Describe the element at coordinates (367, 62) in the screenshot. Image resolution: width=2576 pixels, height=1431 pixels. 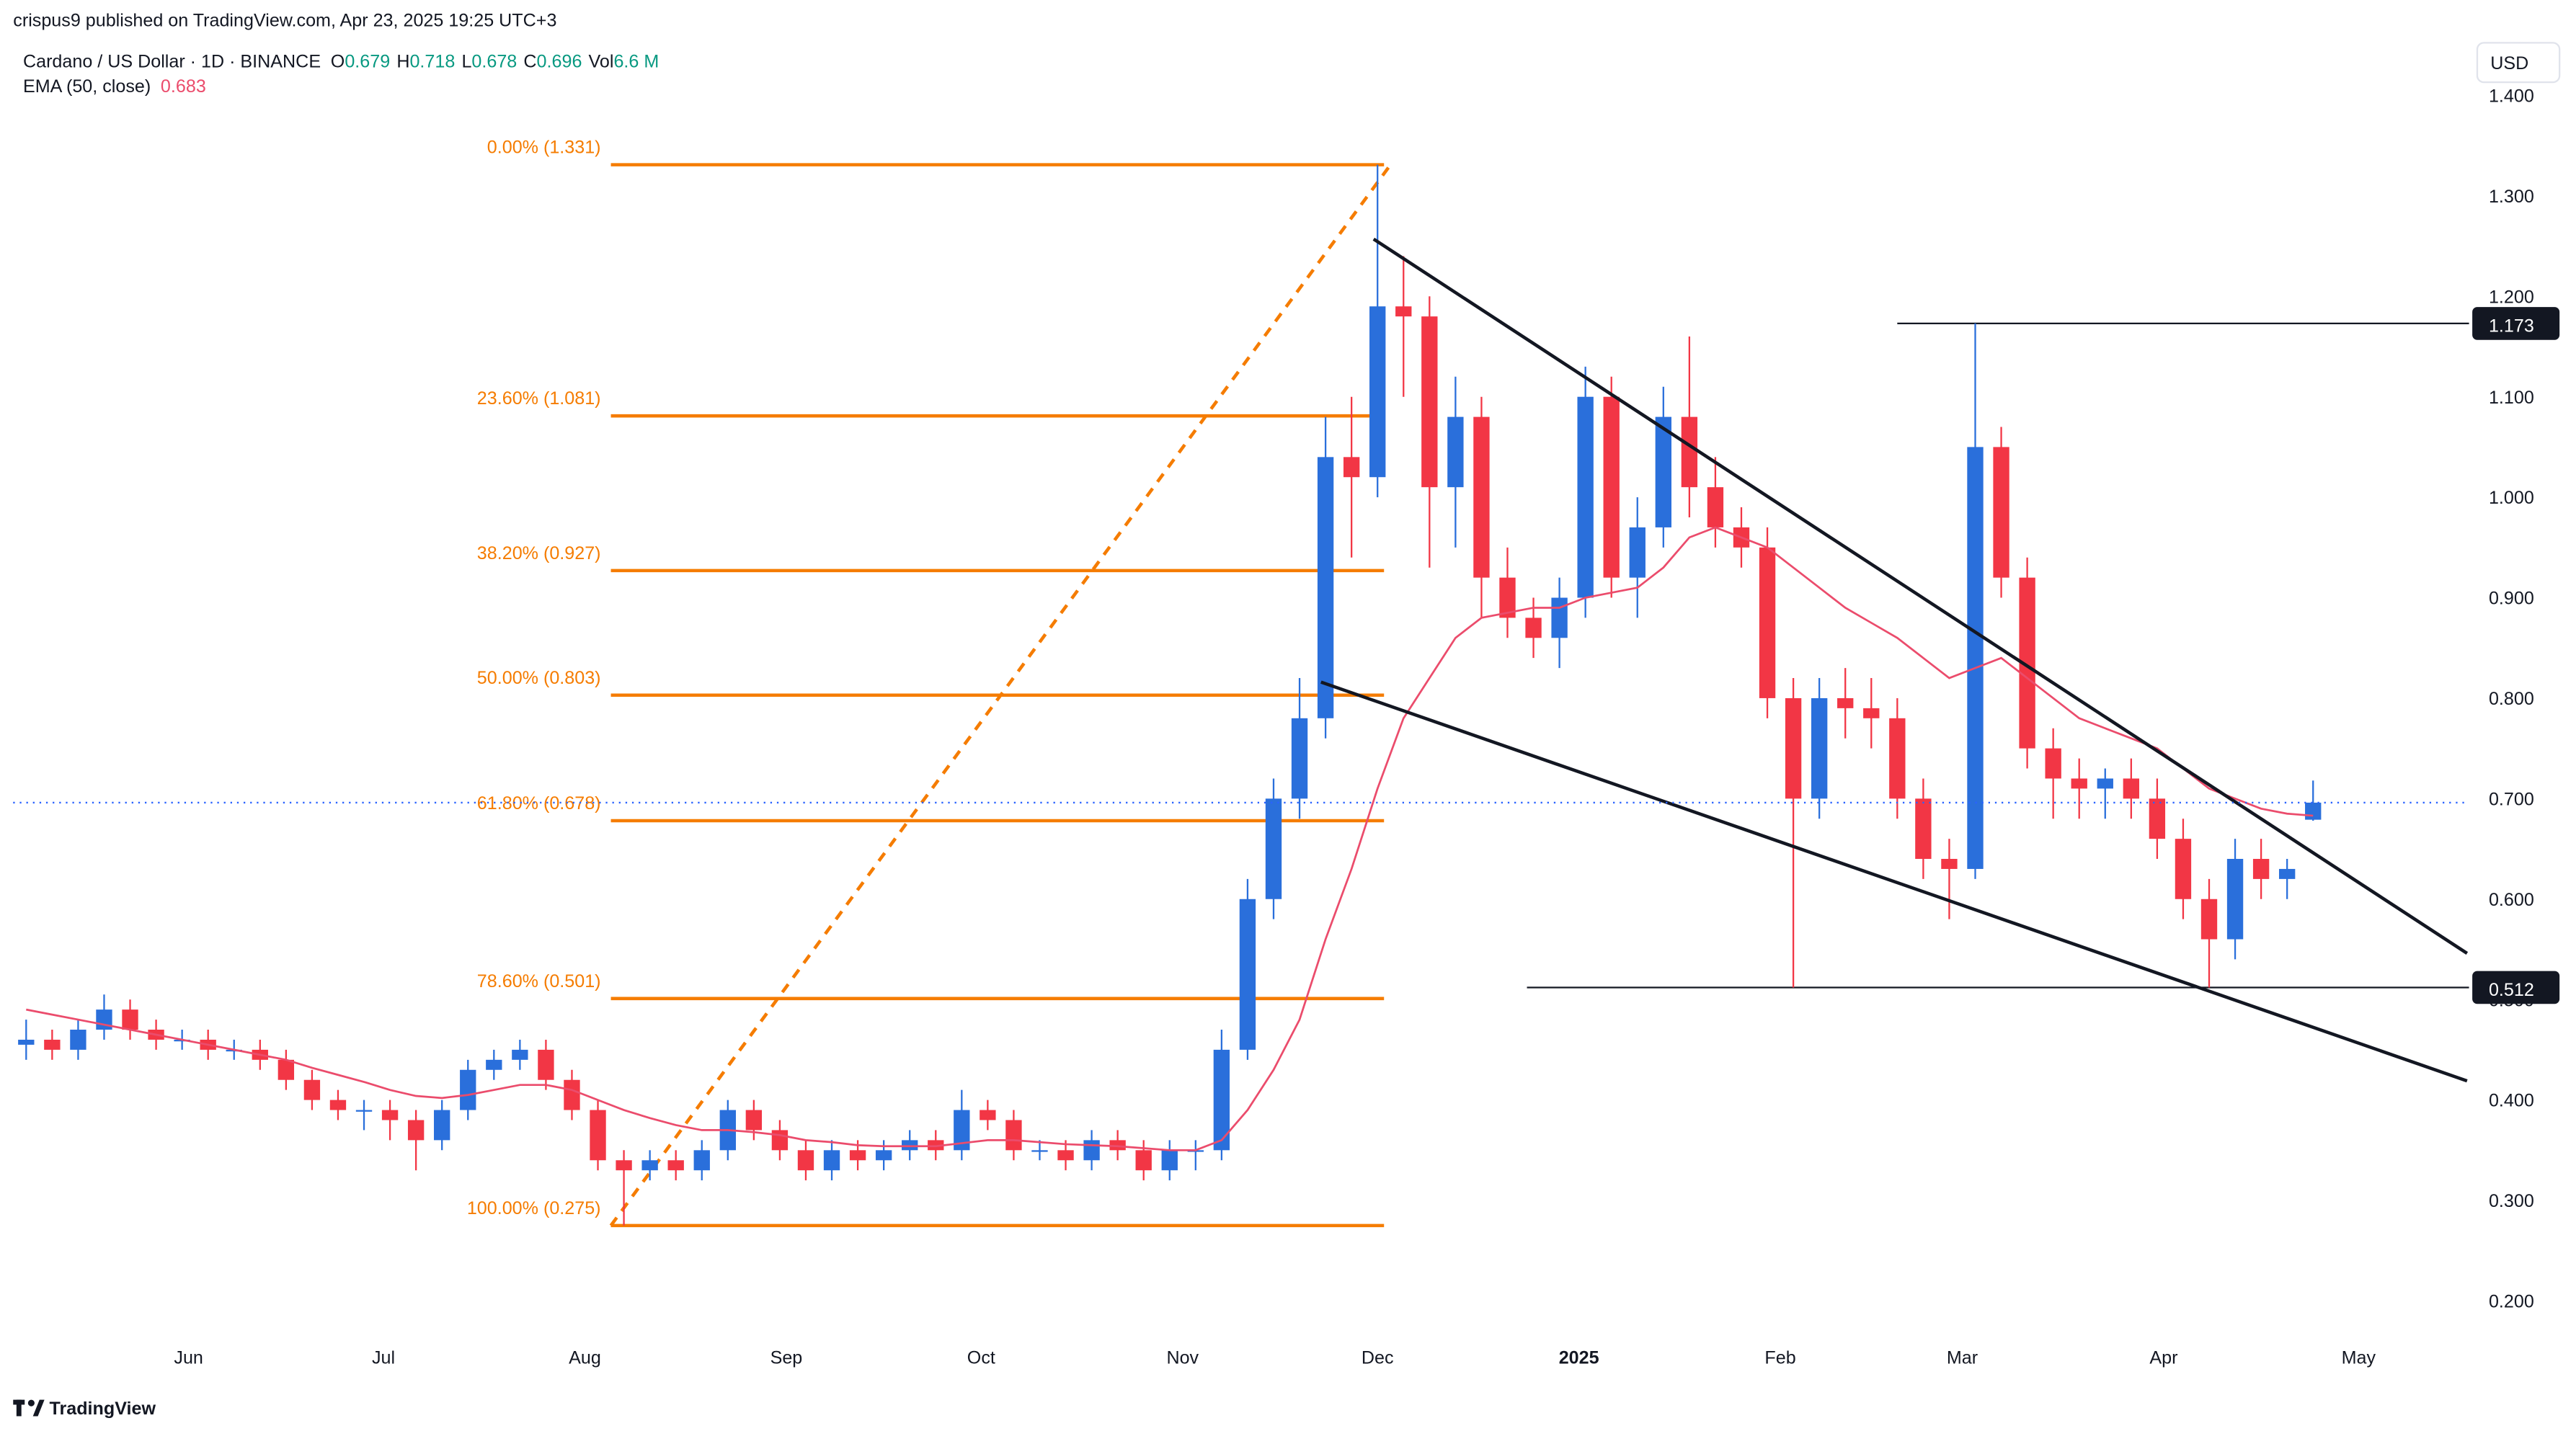
I see `legend-value: 0.679` at that location.